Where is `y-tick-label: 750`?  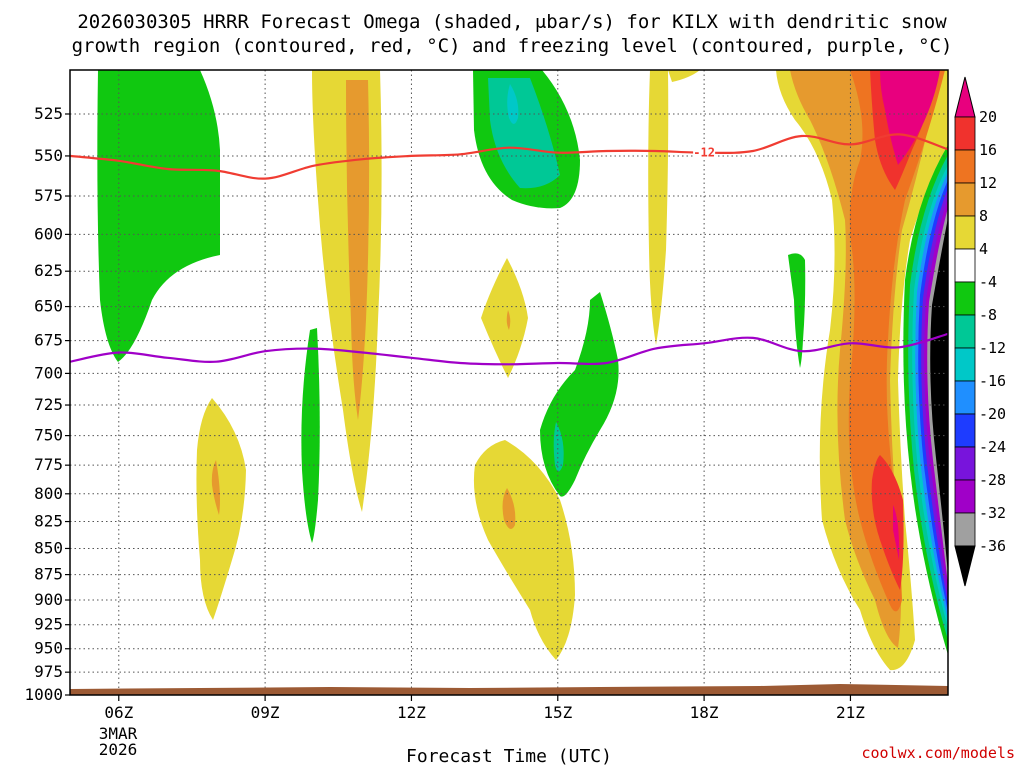 y-tick-label: 750 is located at coordinates (48, 435).